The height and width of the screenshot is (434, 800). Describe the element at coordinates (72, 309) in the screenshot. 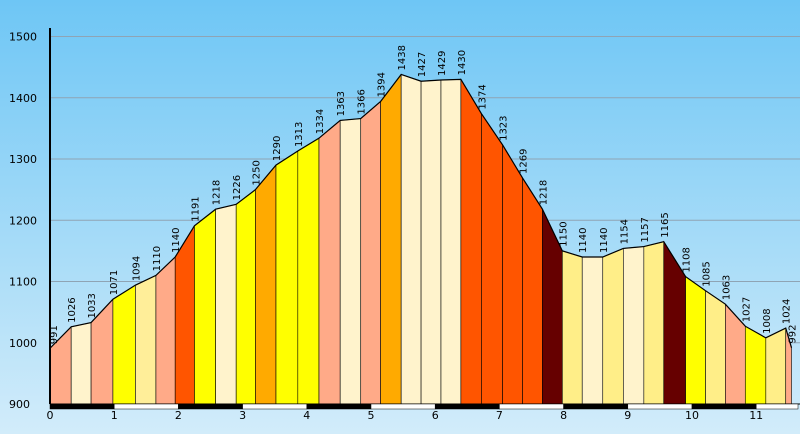

I see `elevation-label: 1026` at that location.